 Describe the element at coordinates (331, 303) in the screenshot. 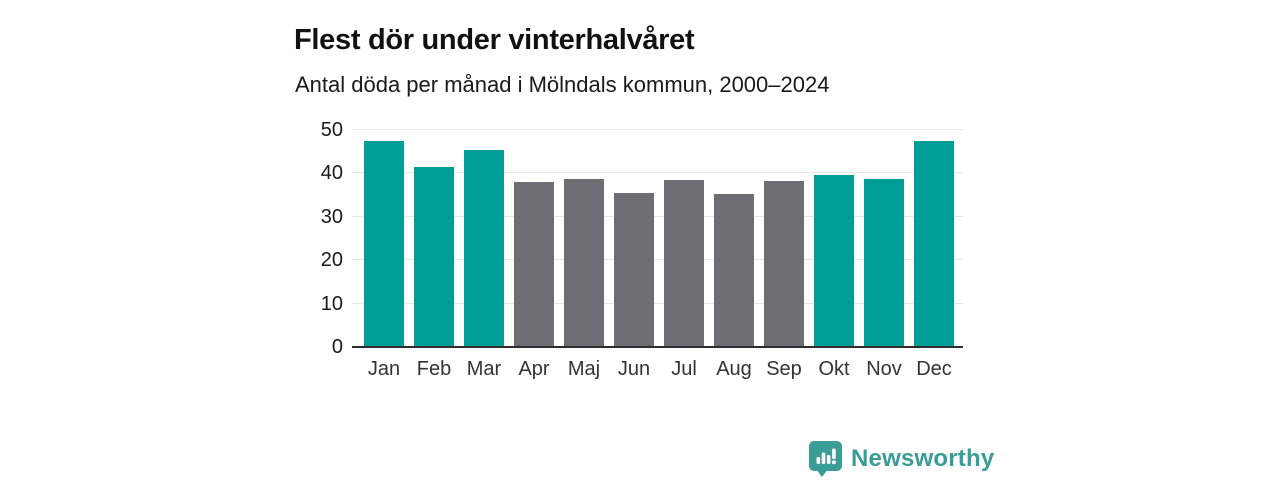

I see `y-tick-label-10: 10` at that location.